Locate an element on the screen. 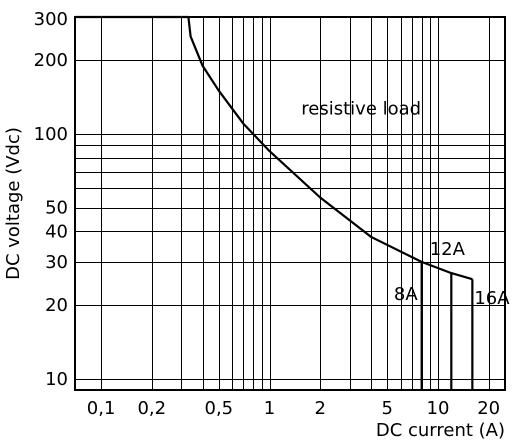 This screenshot has height=442, width=521. x-tick-label: 1 is located at coordinates (269, 408).